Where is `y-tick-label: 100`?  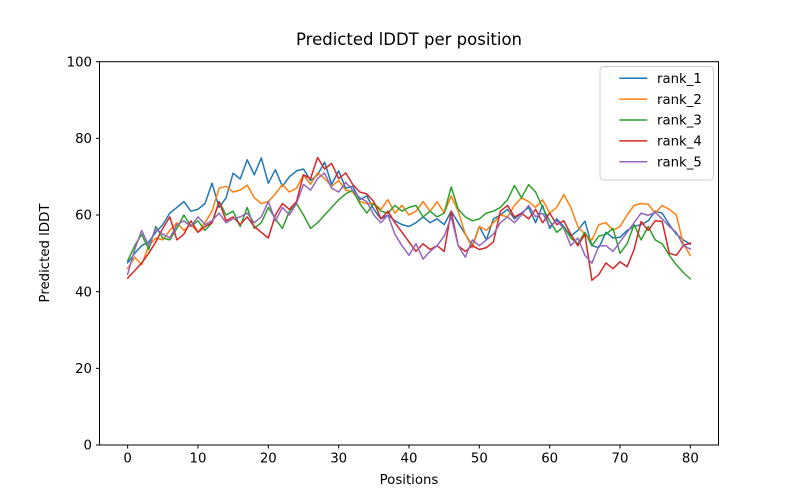
y-tick-label: 100 is located at coordinates (79, 62).